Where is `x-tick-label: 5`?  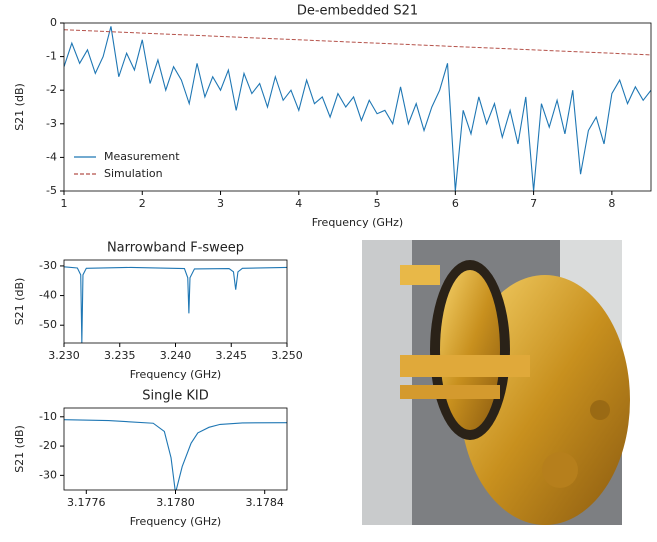
x-tick-label: 5 is located at coordinates (377, 203).